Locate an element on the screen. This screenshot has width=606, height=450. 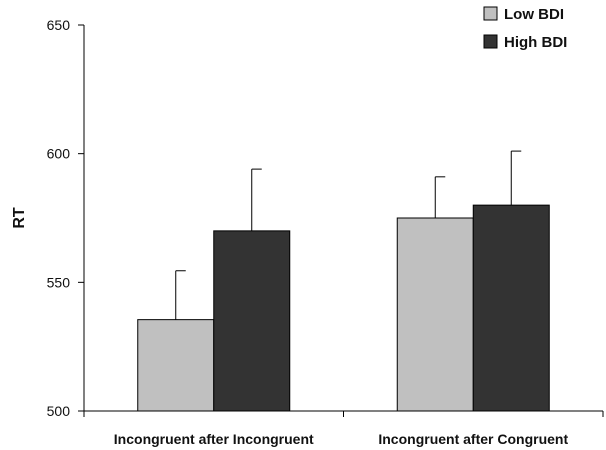
y-tick-label: 550 is located at coordinates (59, 282).